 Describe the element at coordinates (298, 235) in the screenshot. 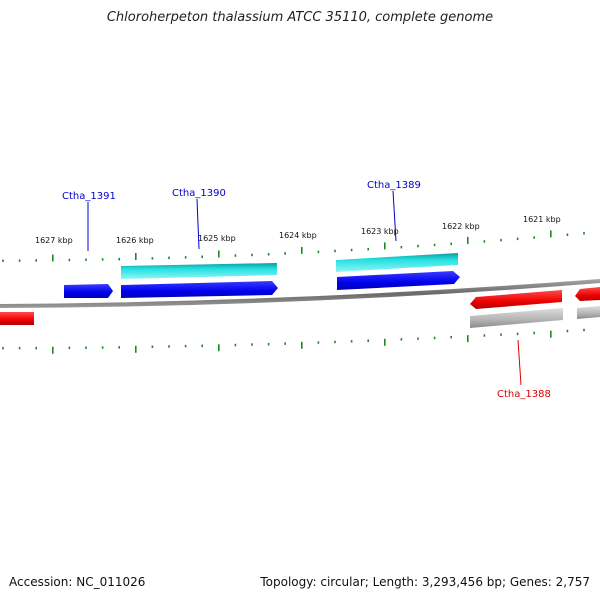

I see `tick-label-1624: 1624 kbp` at that location.